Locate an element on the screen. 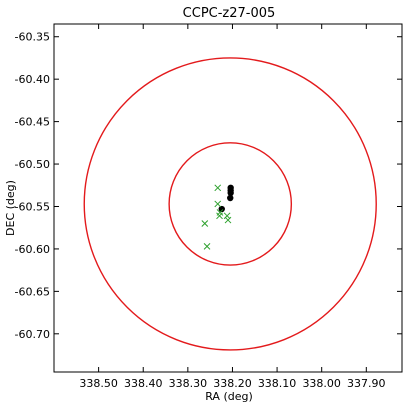 This screenshot has width=409, height=409. y-tick-label: -60.70 is located at coordinates (32, 334).